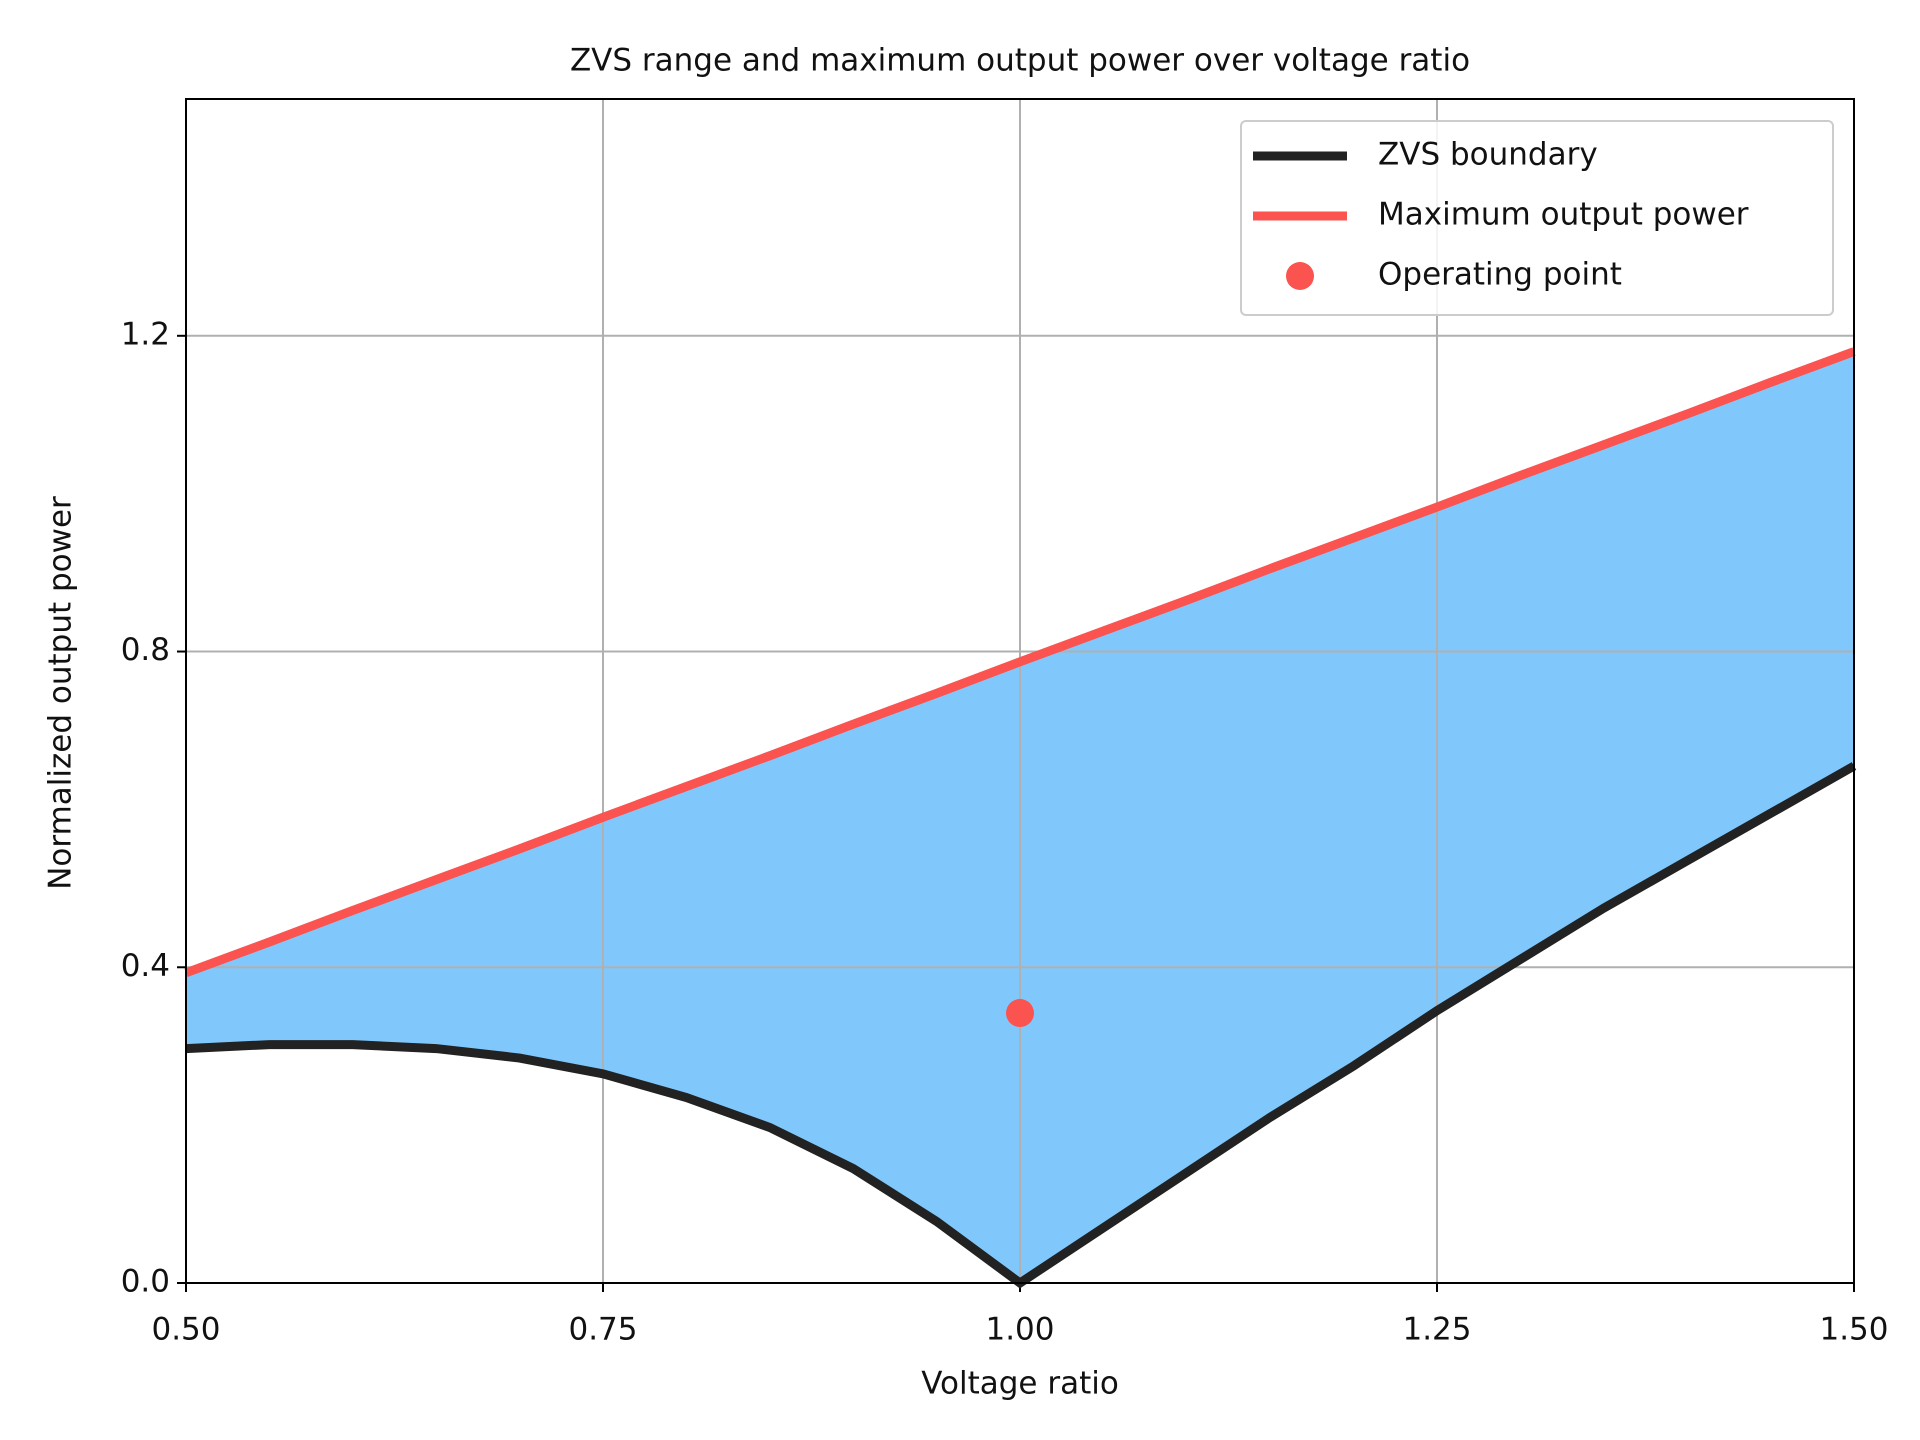  What do you see at coordinates (61, 693) in the screenshot?
I see `y-axis-label: Normalized output power` at bounding box center [61, 693].